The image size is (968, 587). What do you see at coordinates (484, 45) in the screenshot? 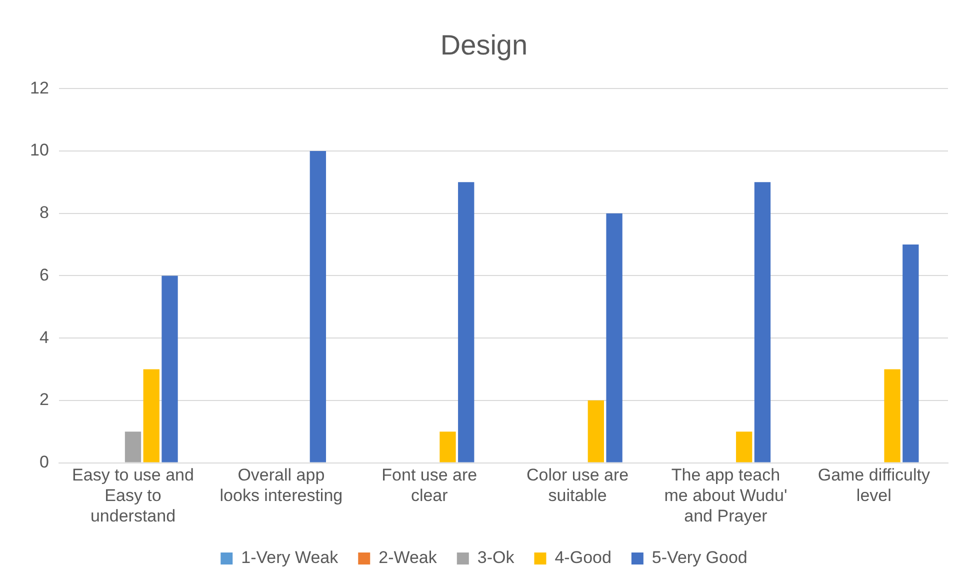
I see `chart-title: Design` at bounding box center [484, 45].